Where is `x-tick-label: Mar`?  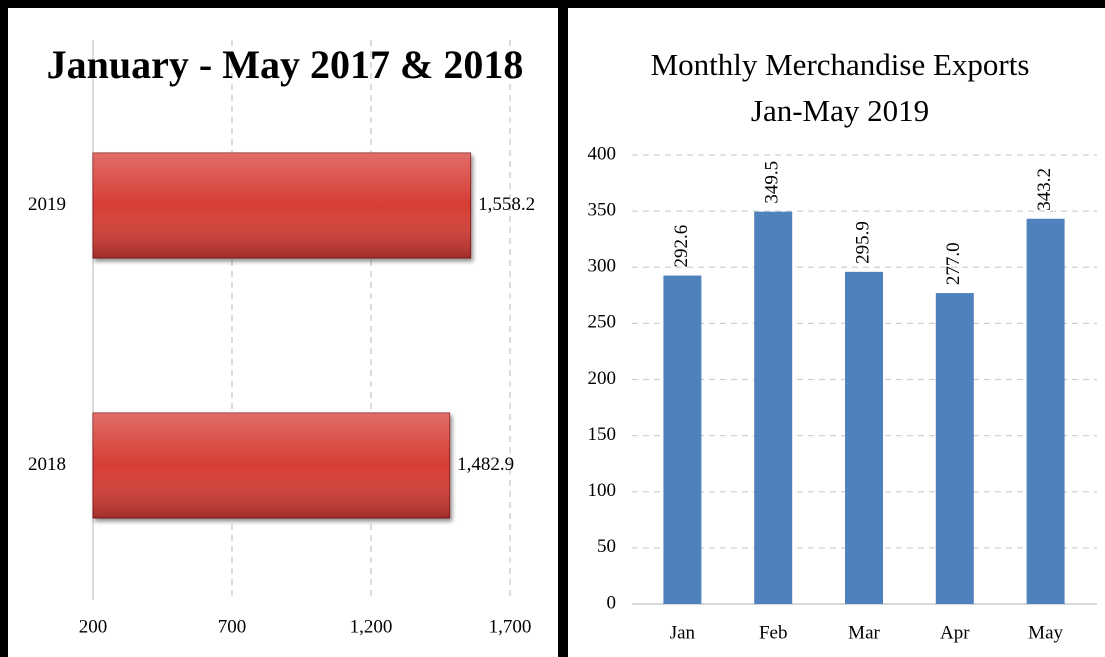
x-tick-label: Mar is located at coordinates (864, 632).